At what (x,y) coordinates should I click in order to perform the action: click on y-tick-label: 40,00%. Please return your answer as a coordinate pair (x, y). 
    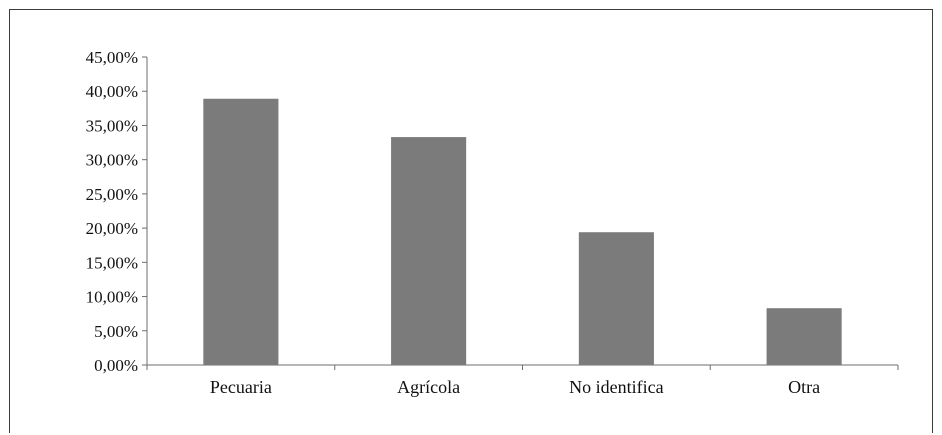
    Looking at the image, I should click on (112, 91).